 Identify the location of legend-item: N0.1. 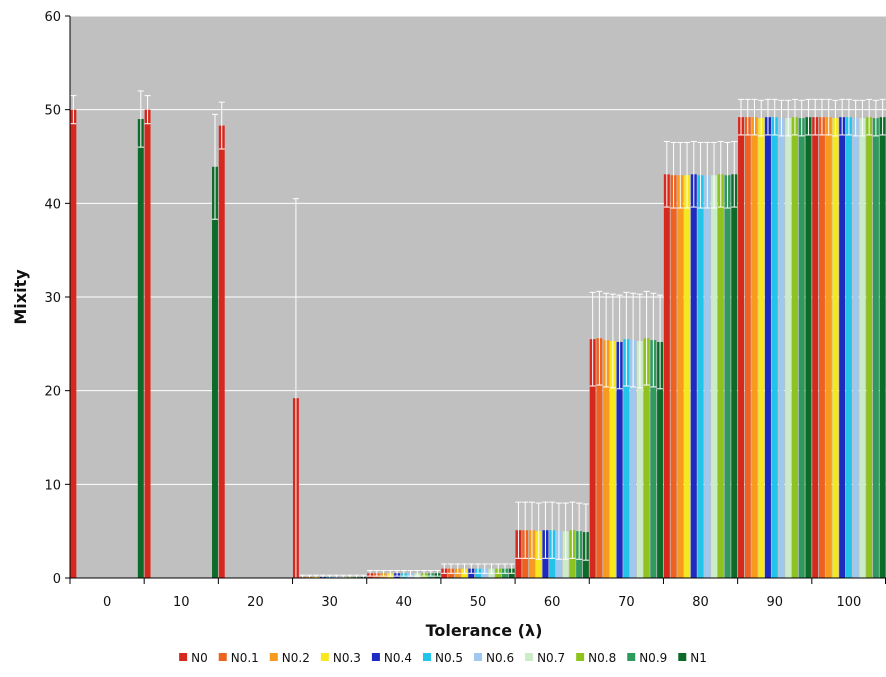
(238, 658).